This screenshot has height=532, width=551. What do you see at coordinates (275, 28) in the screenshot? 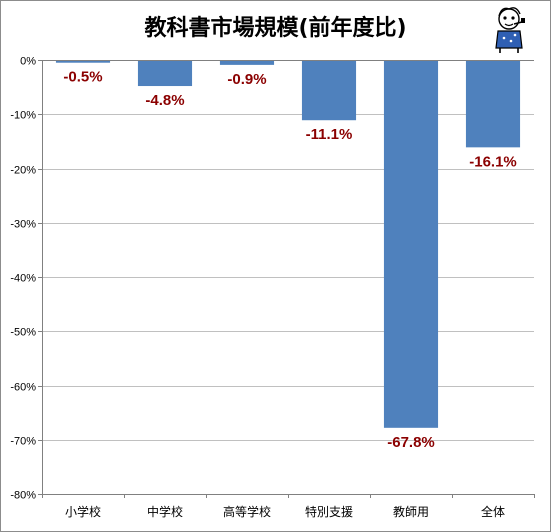
I see `chart-title: 教科書市場規模(前年度比)` at bounding box center [275, 28].